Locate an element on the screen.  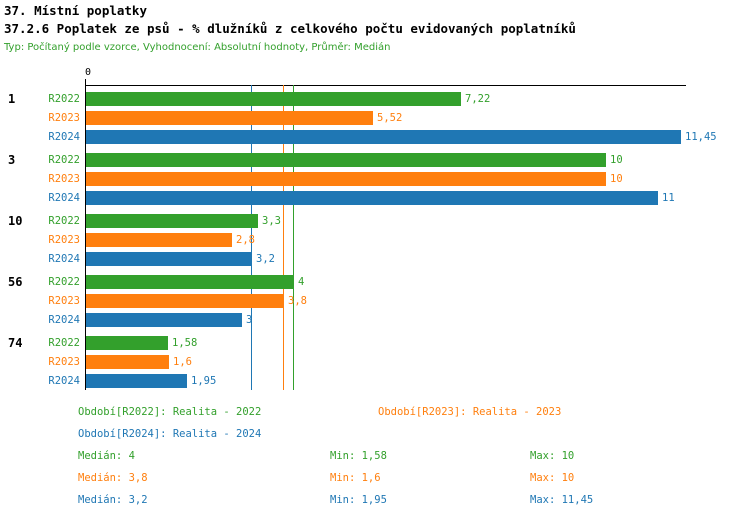
value-label-r2022-cat-1: 7,22 is located at coordinates (478, 99).